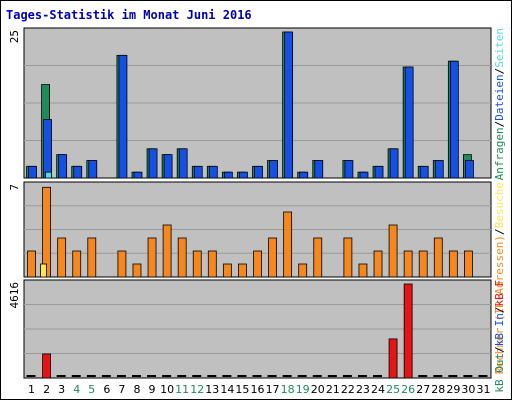 The image size is (512, 400). What do you see at coordinates (333, 389) in the screenshot?
I see `x-tick-label: 21` at bounding box center [333, 389].